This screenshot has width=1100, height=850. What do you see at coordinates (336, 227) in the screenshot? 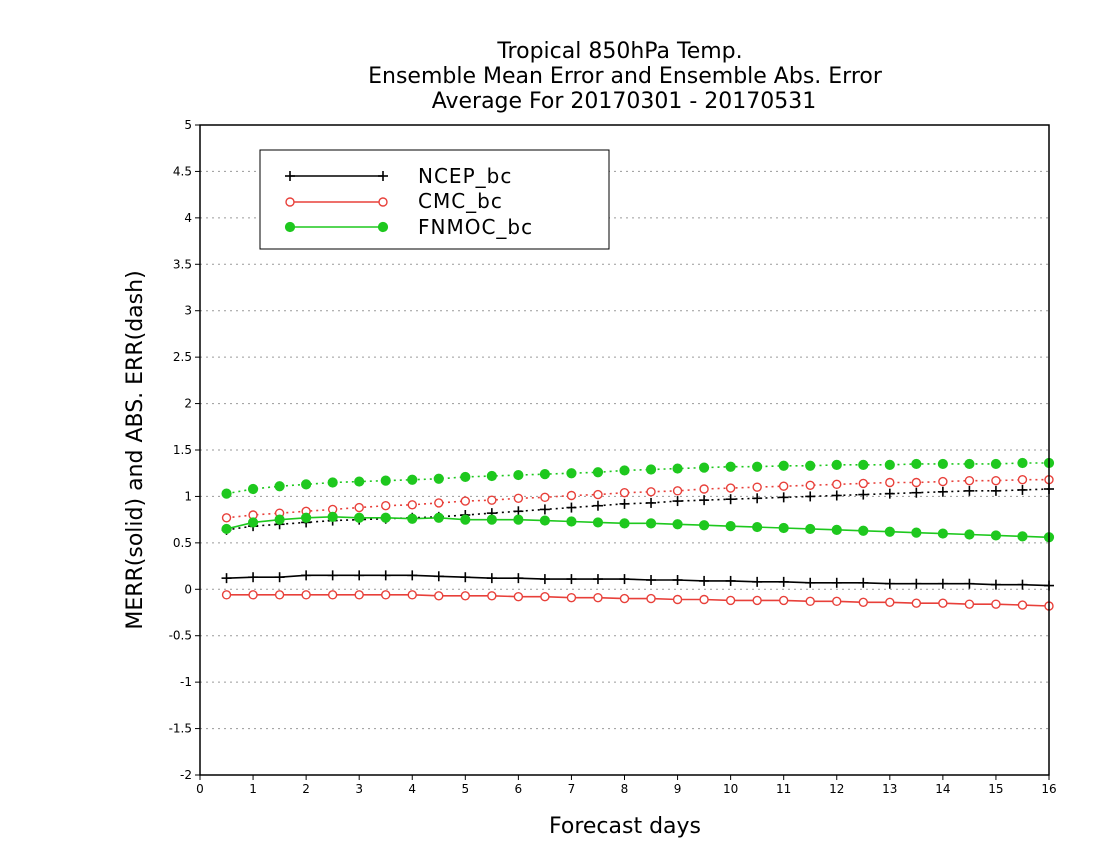
I see `legend-sample-fnmoc` at bounding box center [336, 227].